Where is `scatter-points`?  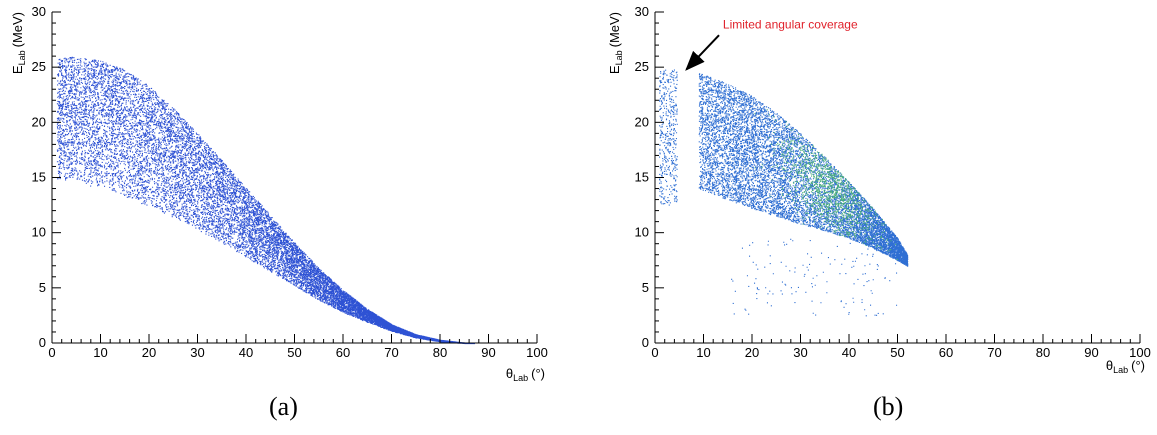
scatter-points is located at coordinates (784, 193).